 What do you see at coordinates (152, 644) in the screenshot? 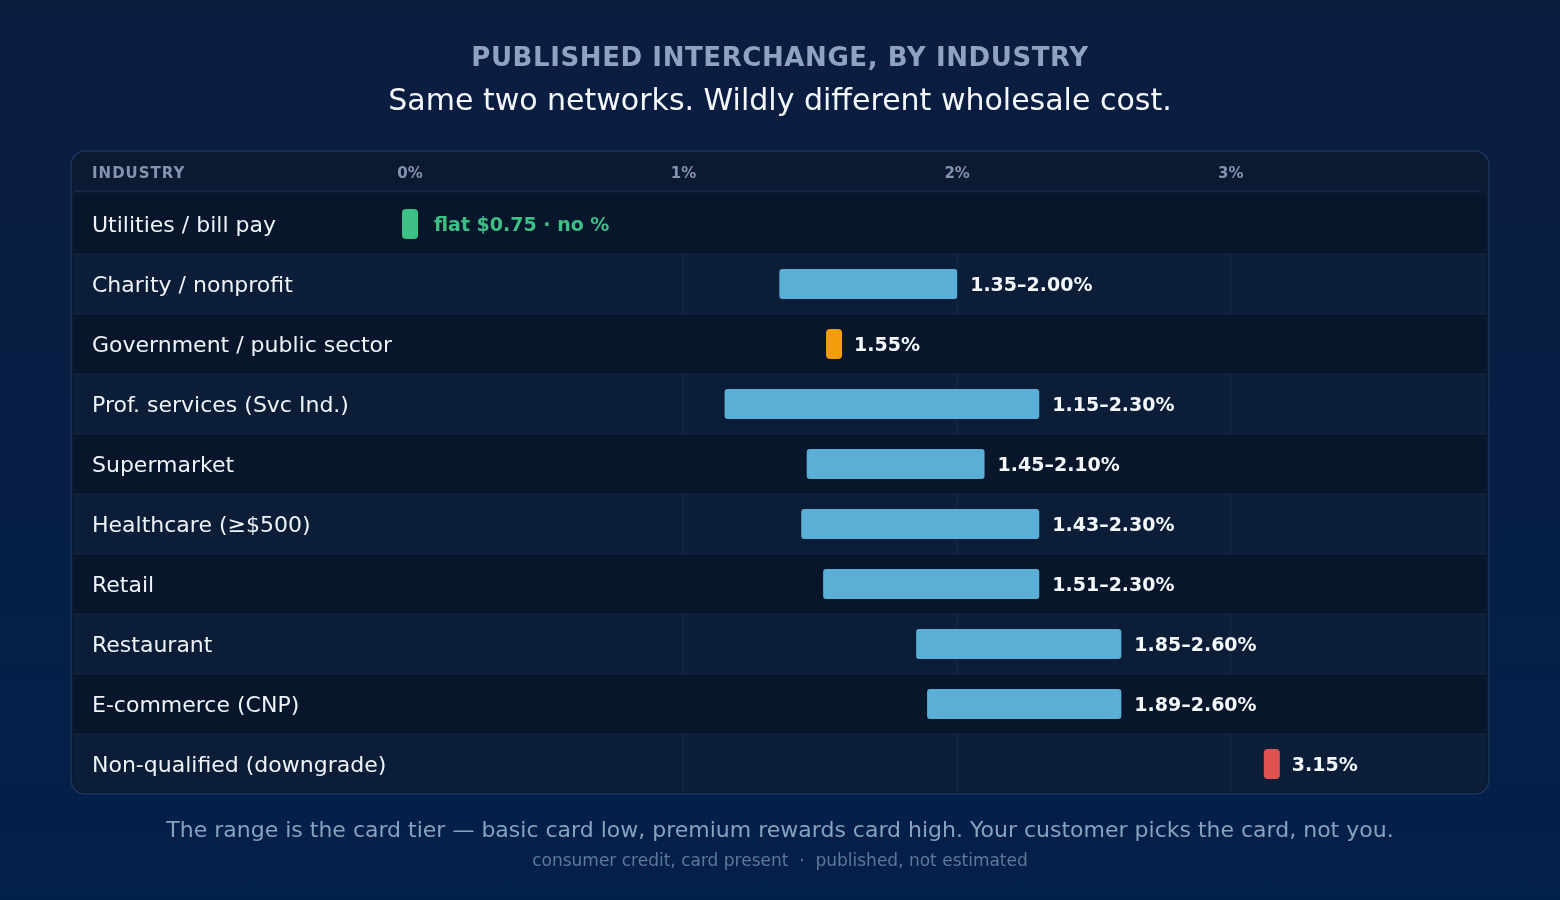
I see `y-tick-label: Restaurant` at bounding box center [152, 644].